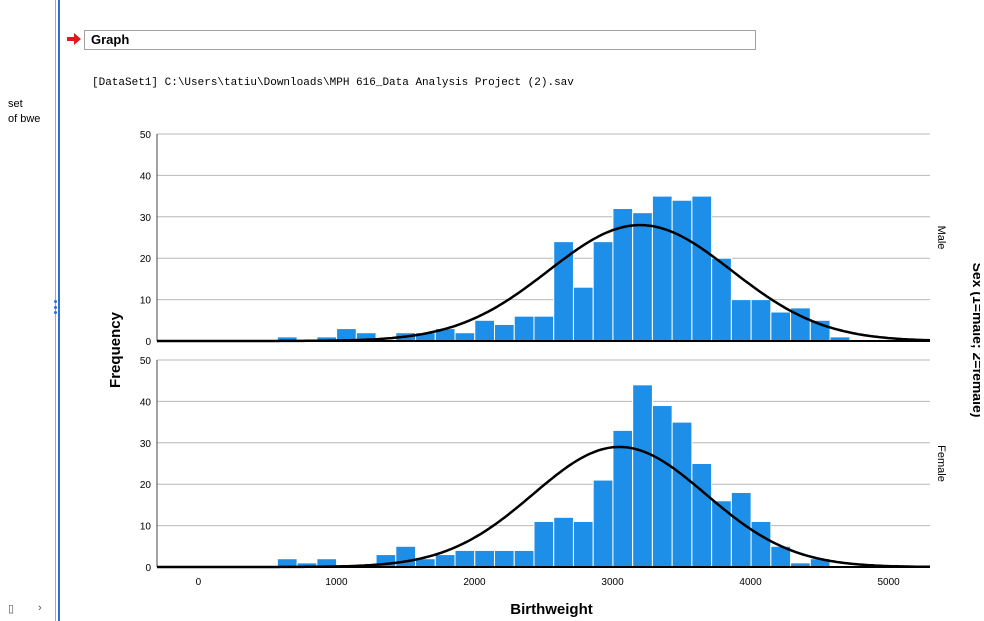 This screenshot has height=621, width=984. Describe the element at coordinates (888, 582) in the screenshot. I see `x-tick-label: 5000` at that location.